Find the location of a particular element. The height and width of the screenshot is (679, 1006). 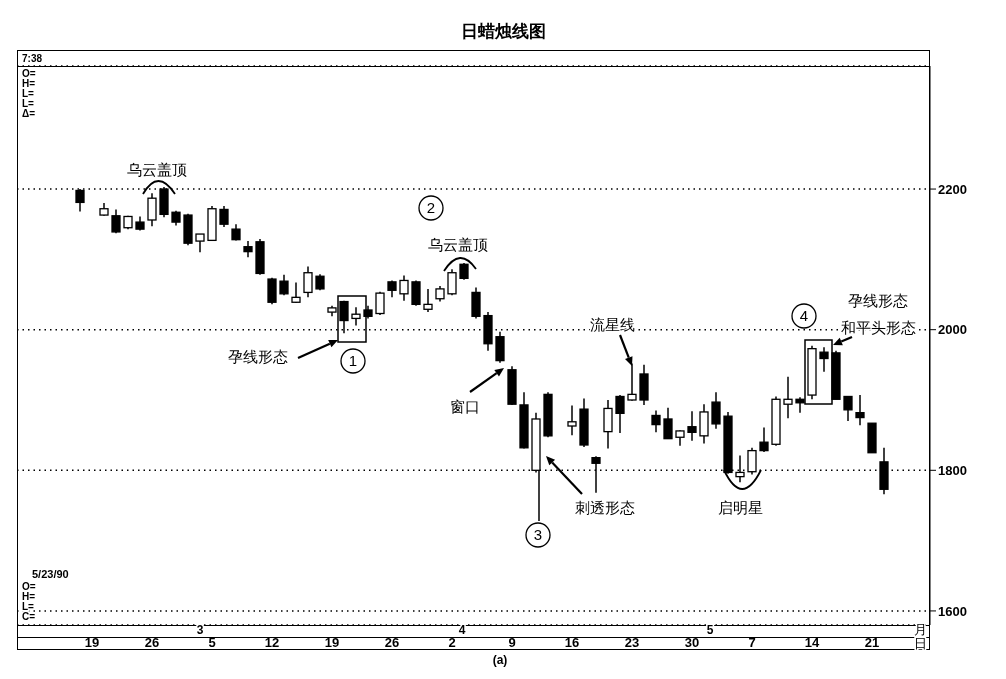

annotation: 刺透形态 is located at coordinates (605, 507).